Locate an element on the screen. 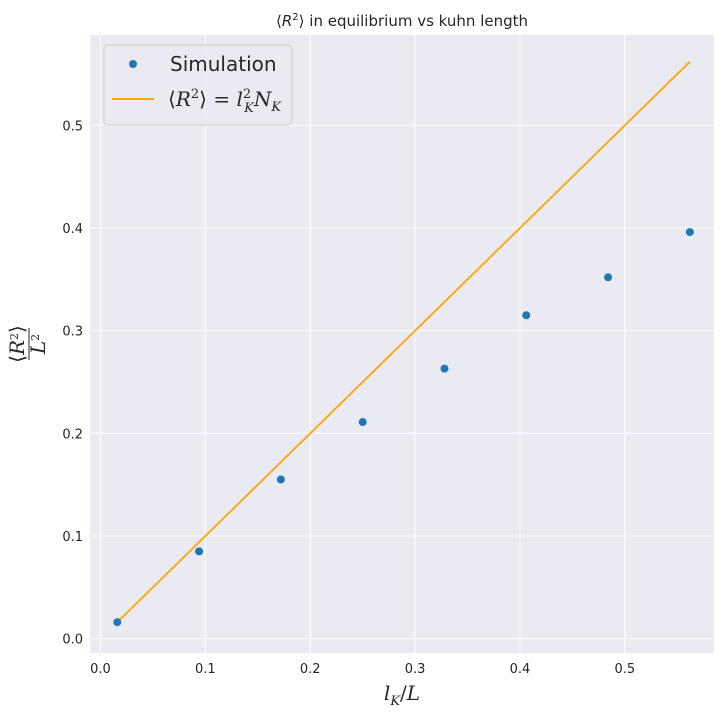 The image size is (723, 715). svg-text: ⟨R2⟩ is located at coordinates (17, 344).